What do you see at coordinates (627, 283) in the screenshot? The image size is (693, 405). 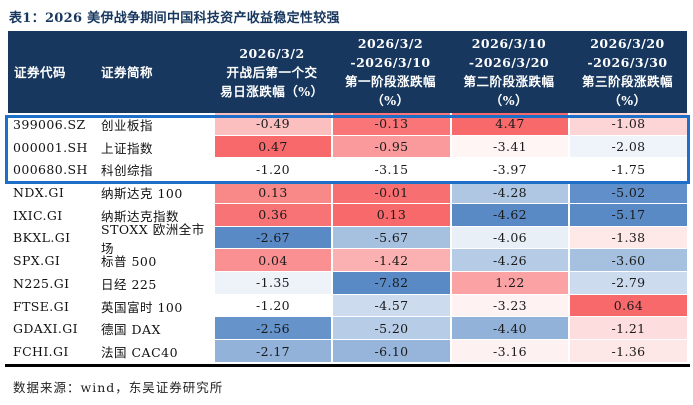 I see `value-cell: -2.79` at bounding box center [627, 283].